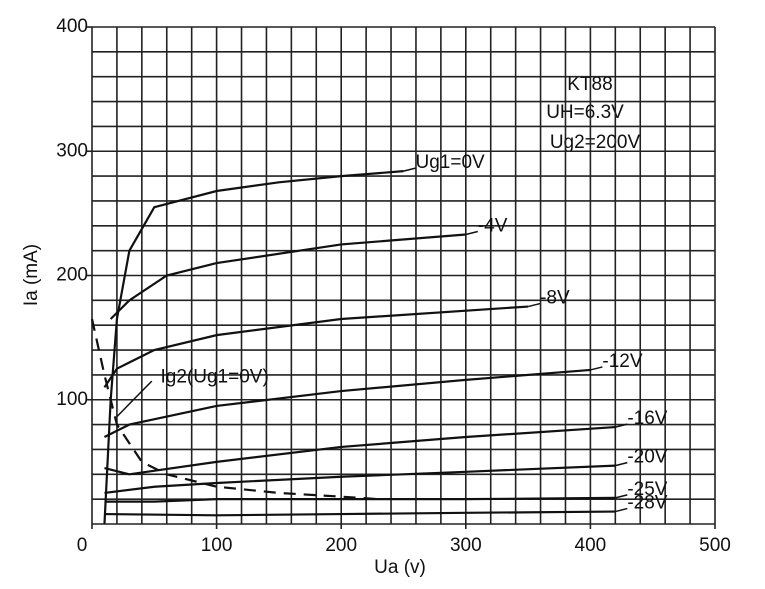 This screenshot has width=765, height=589. Describe the element at coordinates (341, 545) in the screenshot. I see `x-tick-label: 200` at that location.